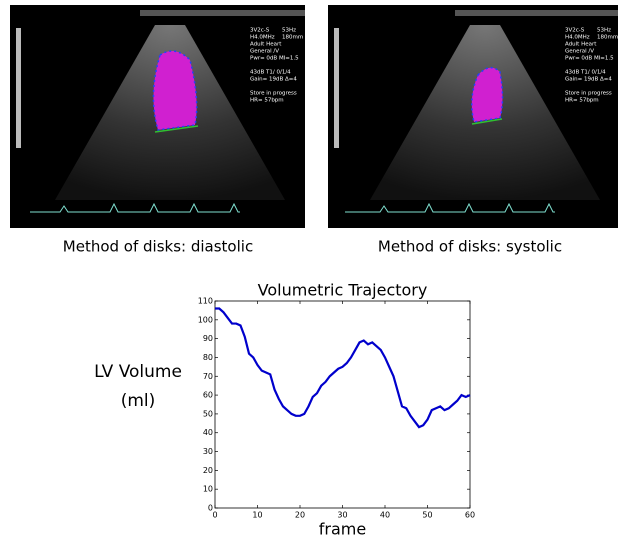 Image resolution: width=628 pixels, height=546 pixels. Describe the element at coordinates (385, 515) in the screenshot. I see `x-tick-label: 40` at that location.